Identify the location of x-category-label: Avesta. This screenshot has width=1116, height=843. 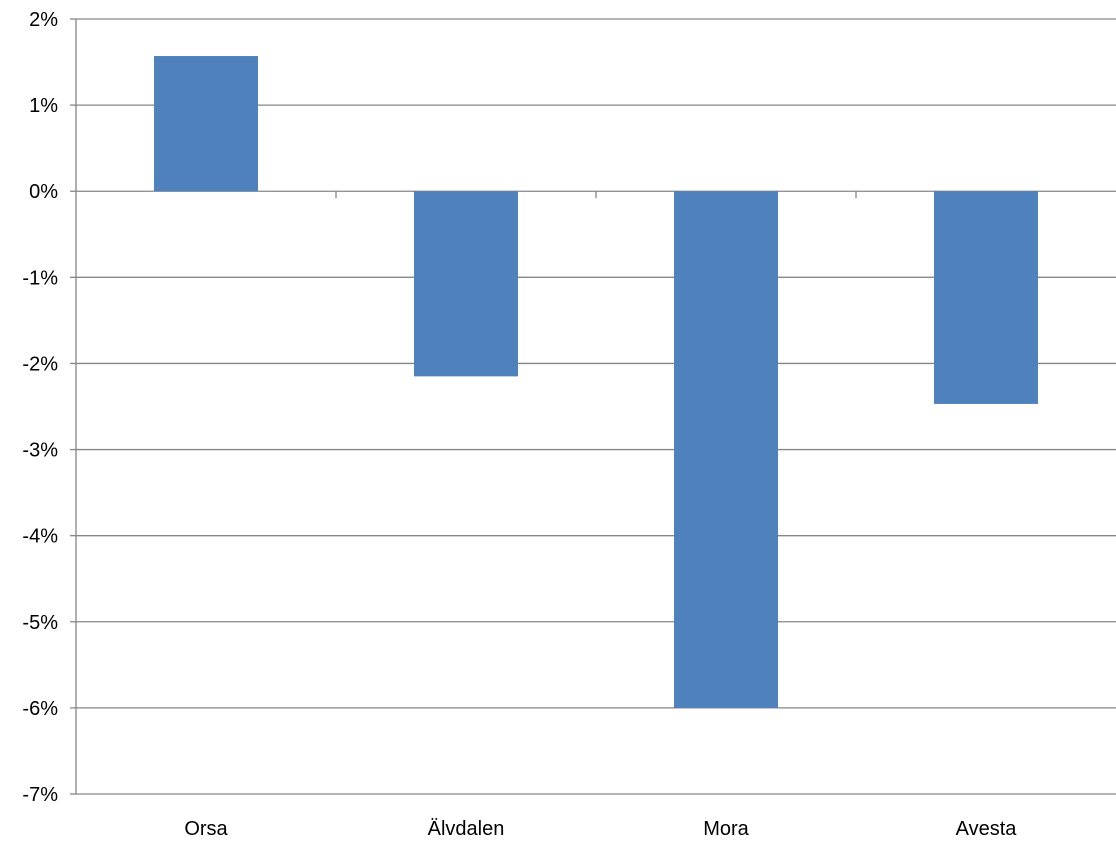
(987, 829).